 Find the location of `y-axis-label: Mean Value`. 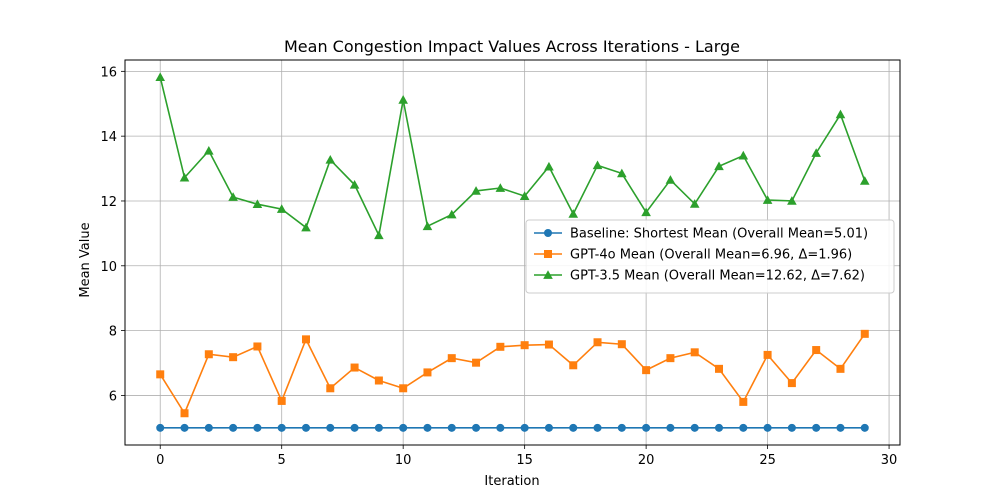

y-axis-label: Mean Value is located at coordinates (85, 259).